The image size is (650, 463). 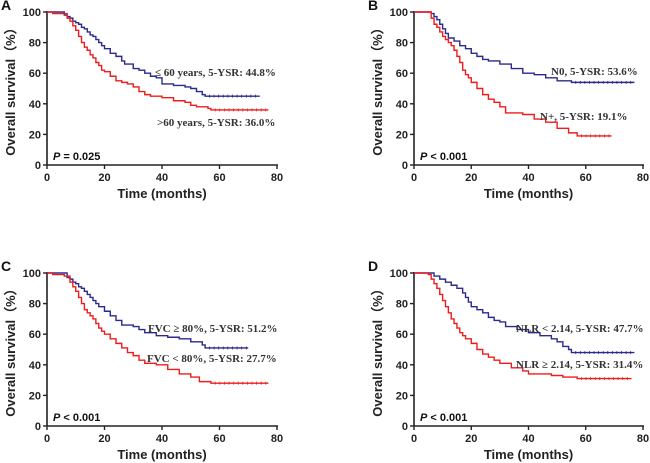 I want to click on panel-label: A, so click(x=6, y=6).